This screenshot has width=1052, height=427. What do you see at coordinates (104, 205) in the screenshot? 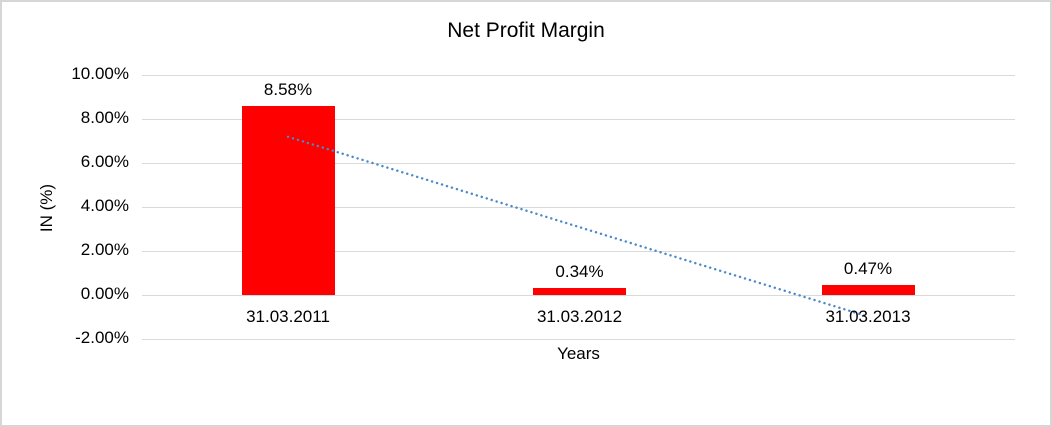
I see `y-tick-label: 4.00%` at bounding box center [104, 205].